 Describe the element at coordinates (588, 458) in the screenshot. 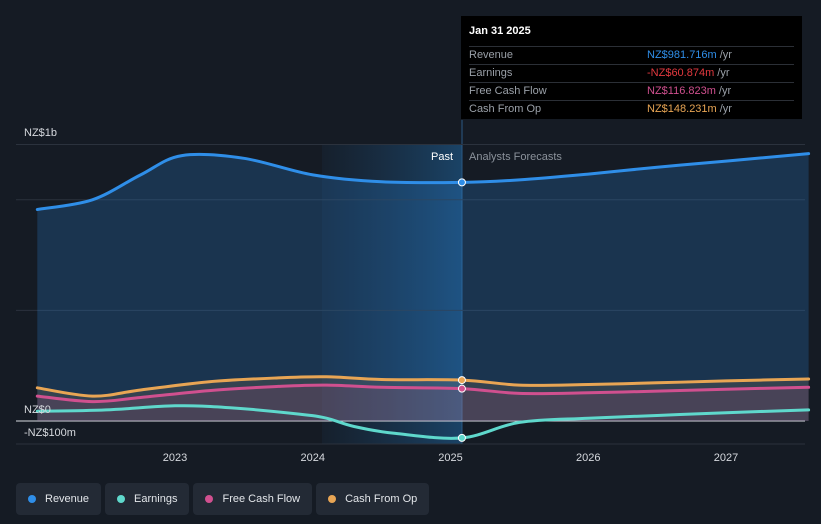

I see `x-tick-label: 2026` at that location.